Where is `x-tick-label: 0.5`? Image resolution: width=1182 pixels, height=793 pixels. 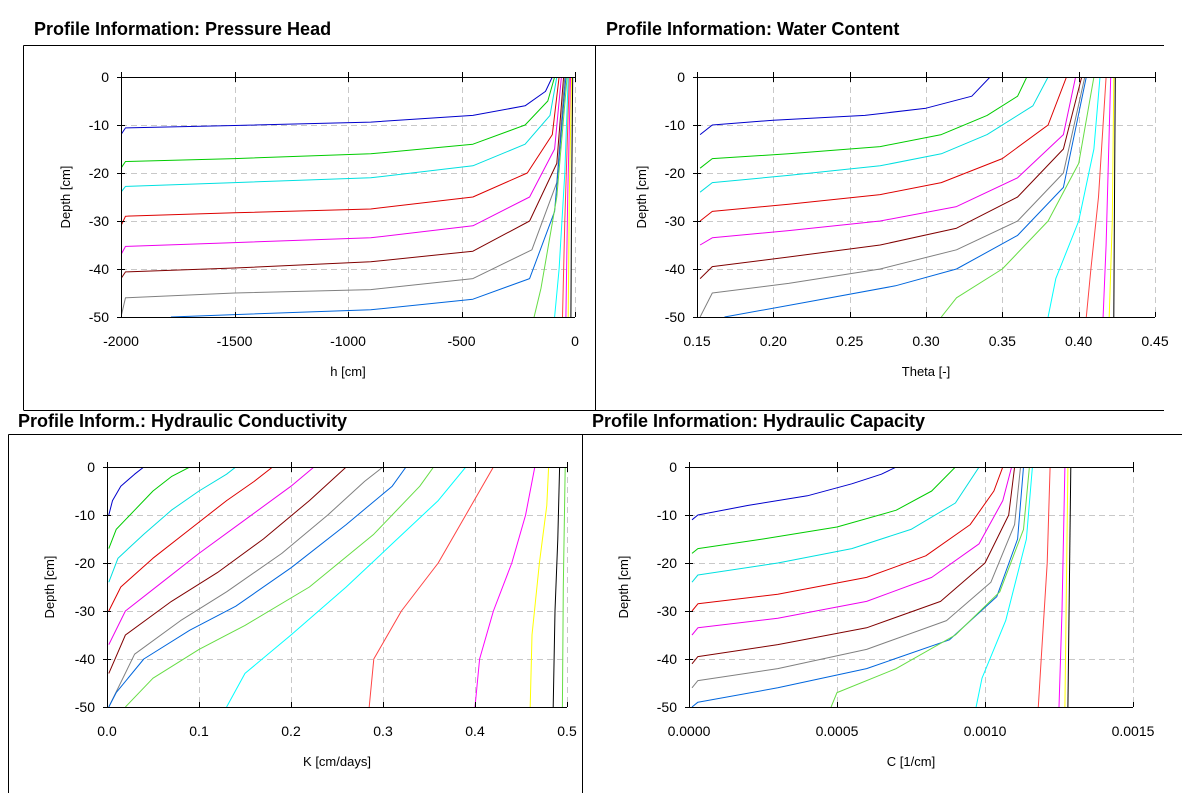 x-tick-label: 0.5 is located at coordinates (567, 731).